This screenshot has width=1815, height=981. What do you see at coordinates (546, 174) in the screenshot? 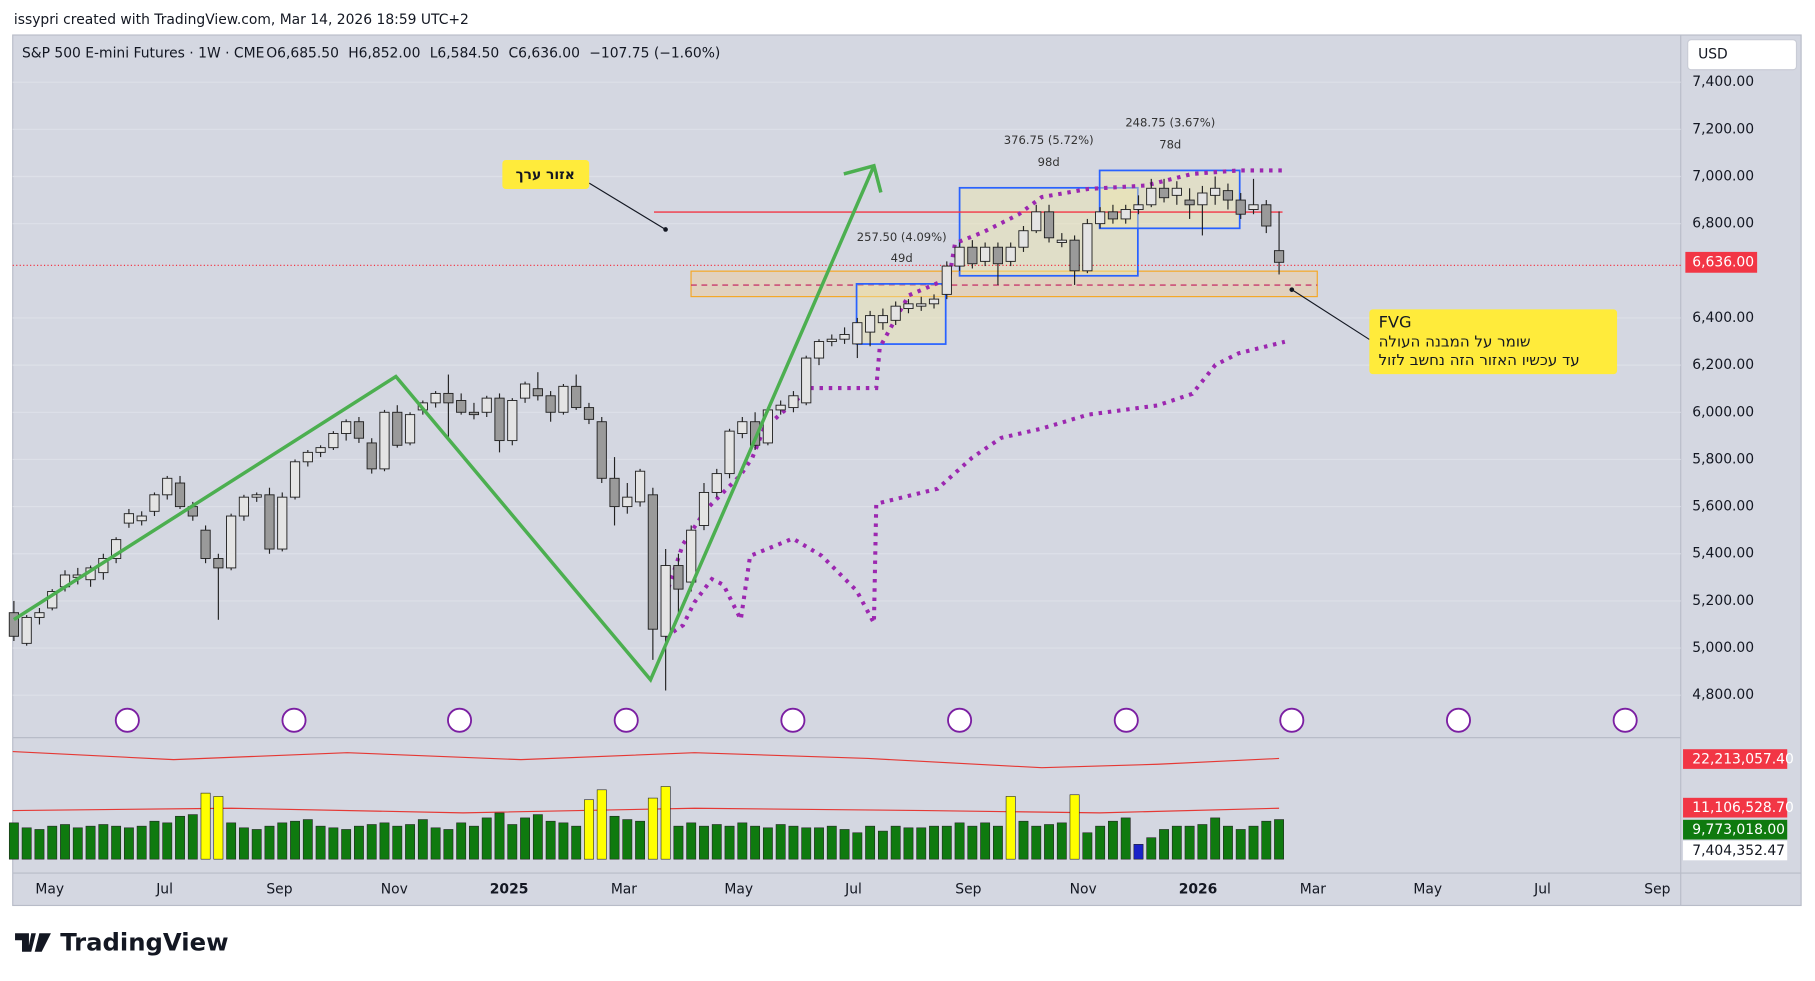
I see `callout-box` at bounding box center [546, 174].